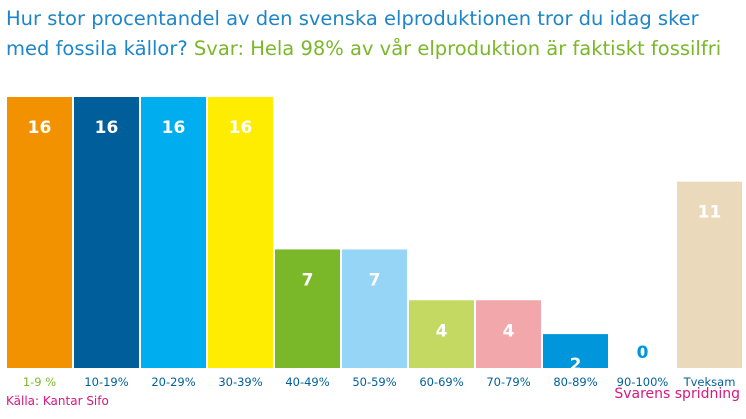 The width and height of the screenshot is (746, 419). Describe the element at coordinates (576, 365) in the screenshot. I see `data-label-9: 2` at that location.